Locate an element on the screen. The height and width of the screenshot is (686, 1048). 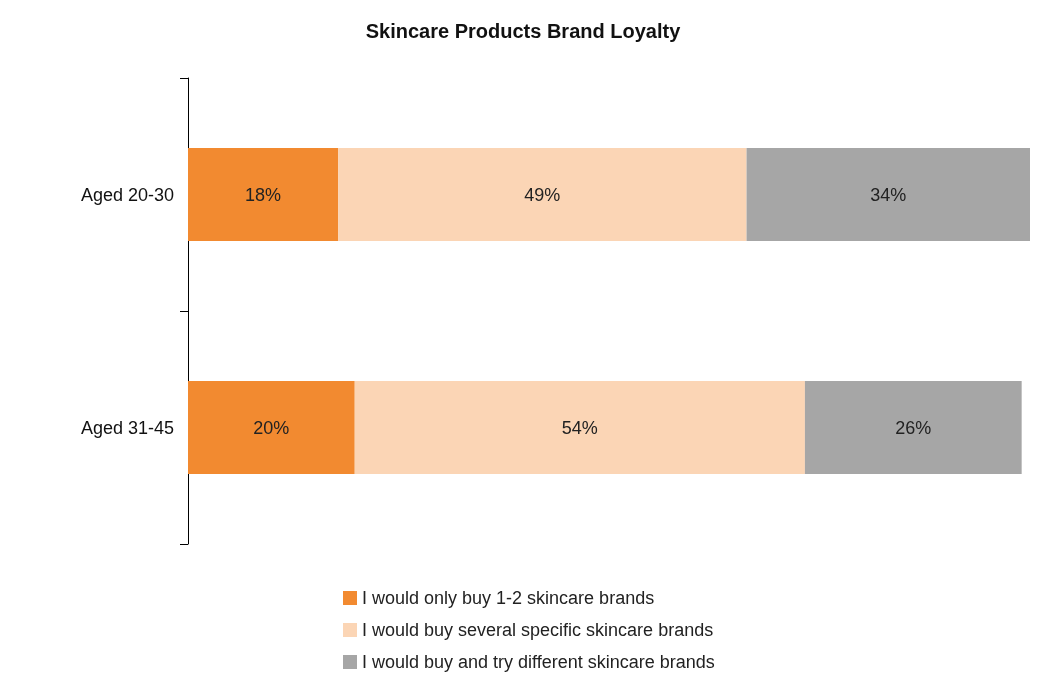
chart-title: Skincare Products Brand Loyalty is located at coordinates (523, 31).